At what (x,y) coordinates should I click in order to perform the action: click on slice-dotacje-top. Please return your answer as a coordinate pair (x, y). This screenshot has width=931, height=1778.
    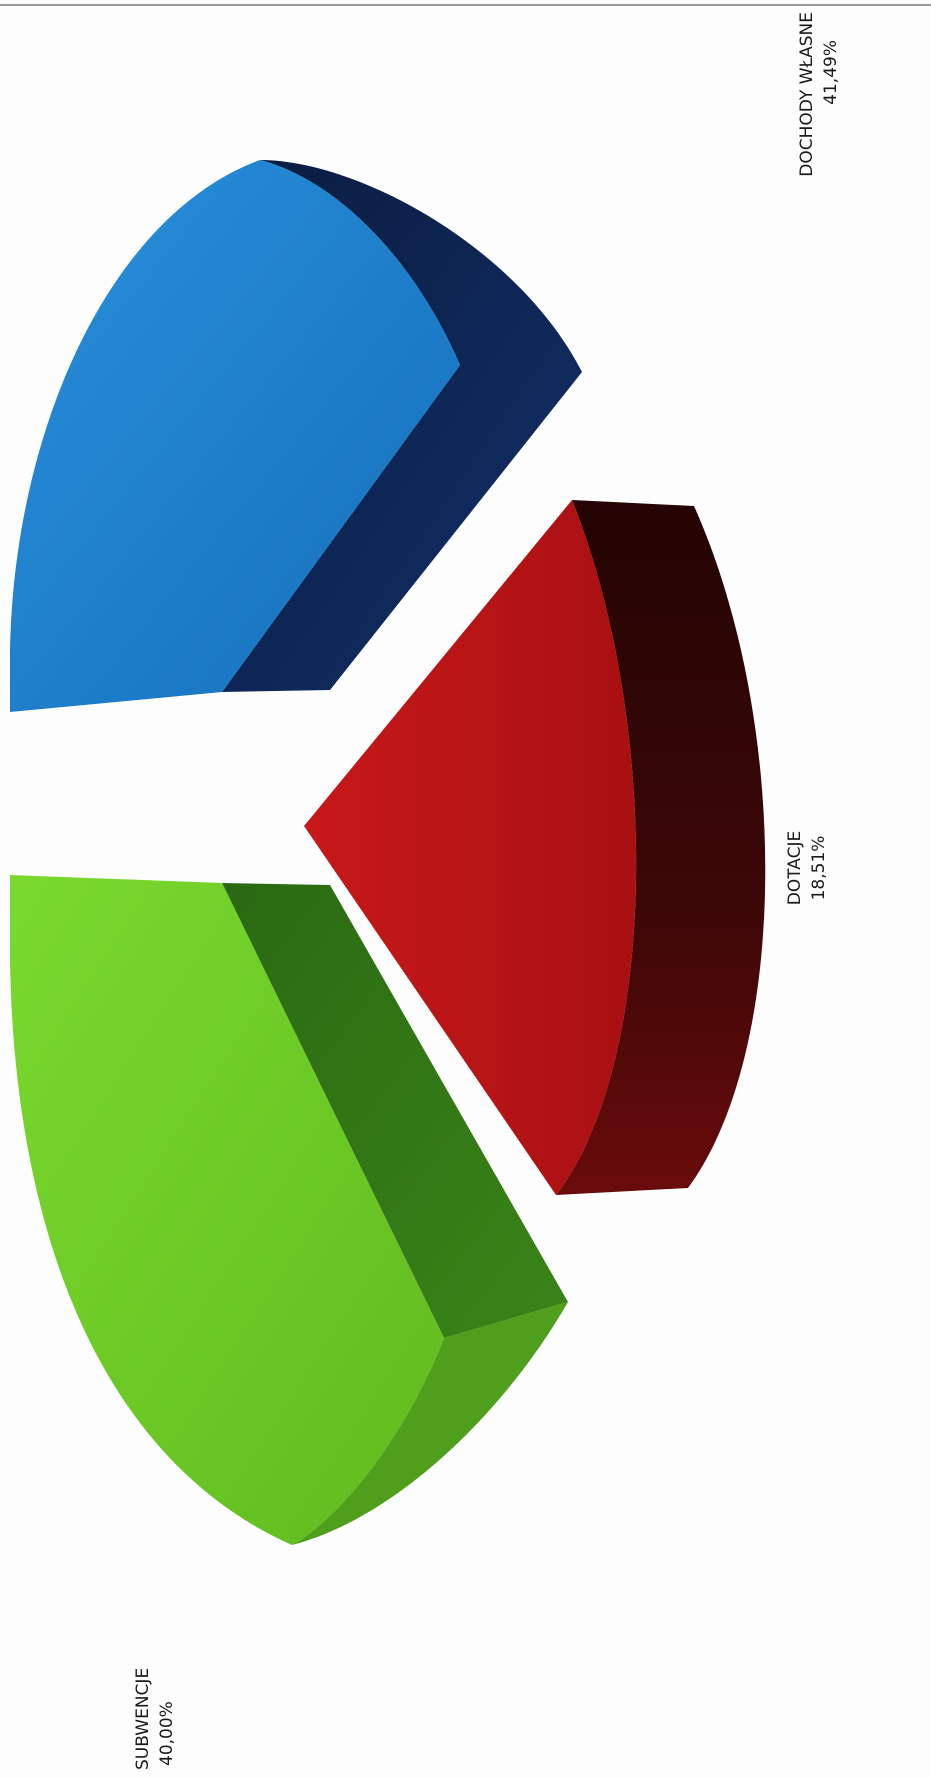
    Looking at the image, I should click on (470, 847).